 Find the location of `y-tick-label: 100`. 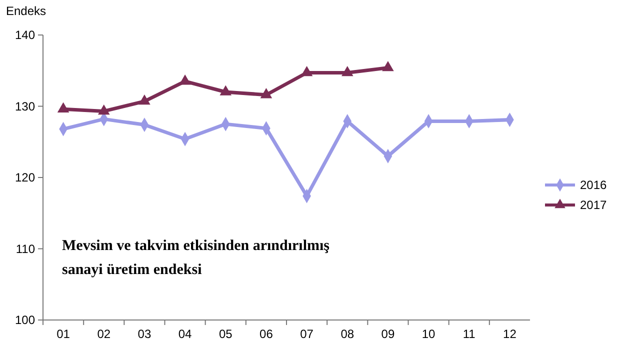

y-tick-label: 100 is located at coordinates (25, 320).